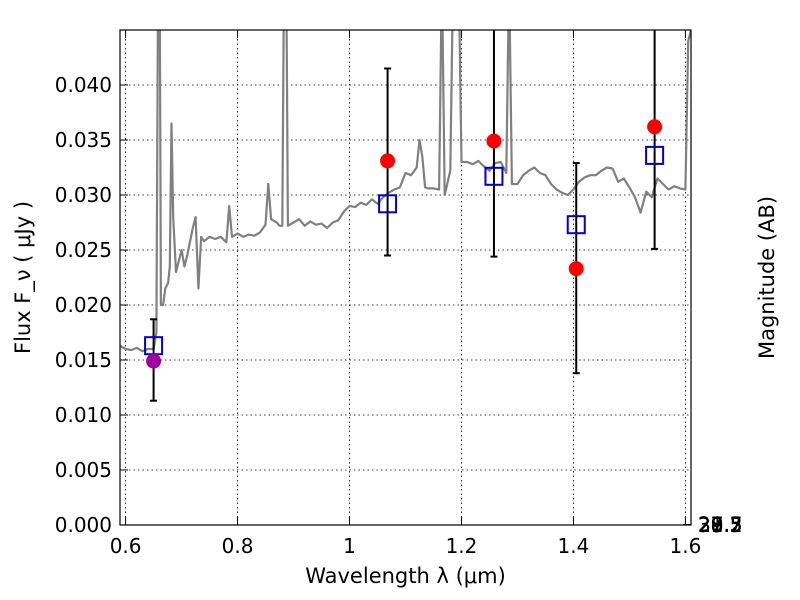 The width and height of the screenshot is (800, 600). What do you see at coordinates (685, 546) in the screenshot?
I see `x-tick-label: 1.6` at bounding box center [685, 546].